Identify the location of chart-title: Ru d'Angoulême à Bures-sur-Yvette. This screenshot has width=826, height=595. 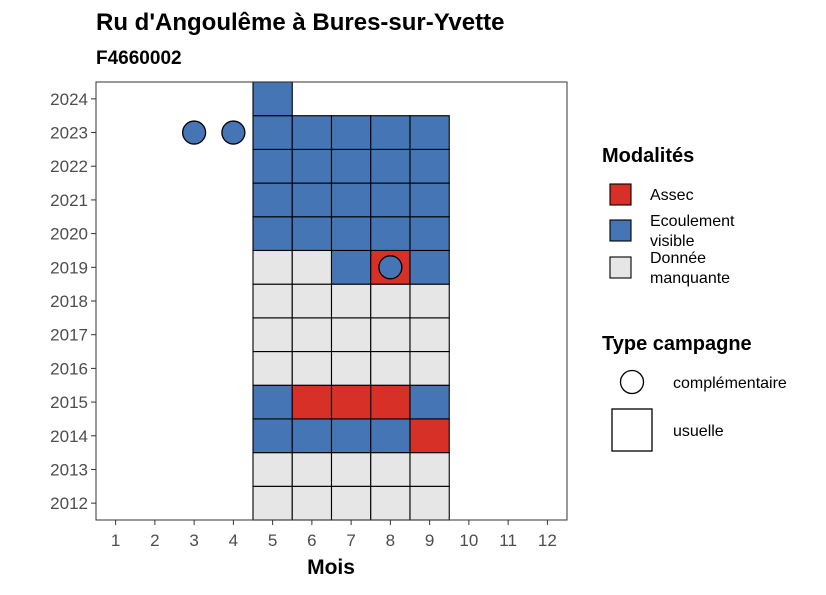
(300, 22).